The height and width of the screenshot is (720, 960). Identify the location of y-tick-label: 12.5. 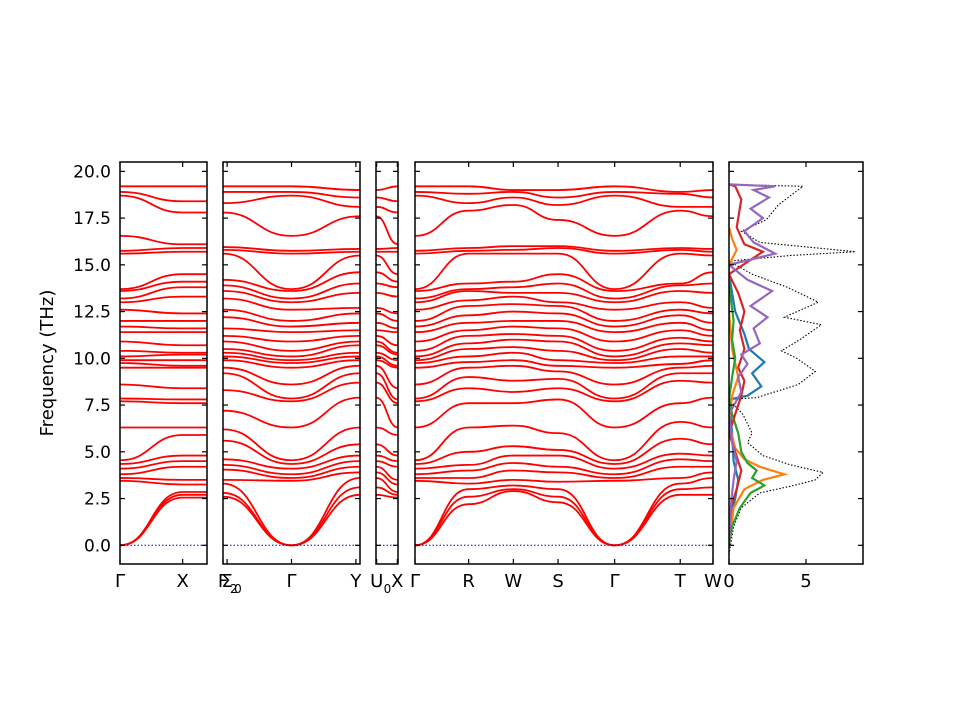
(92, 313).